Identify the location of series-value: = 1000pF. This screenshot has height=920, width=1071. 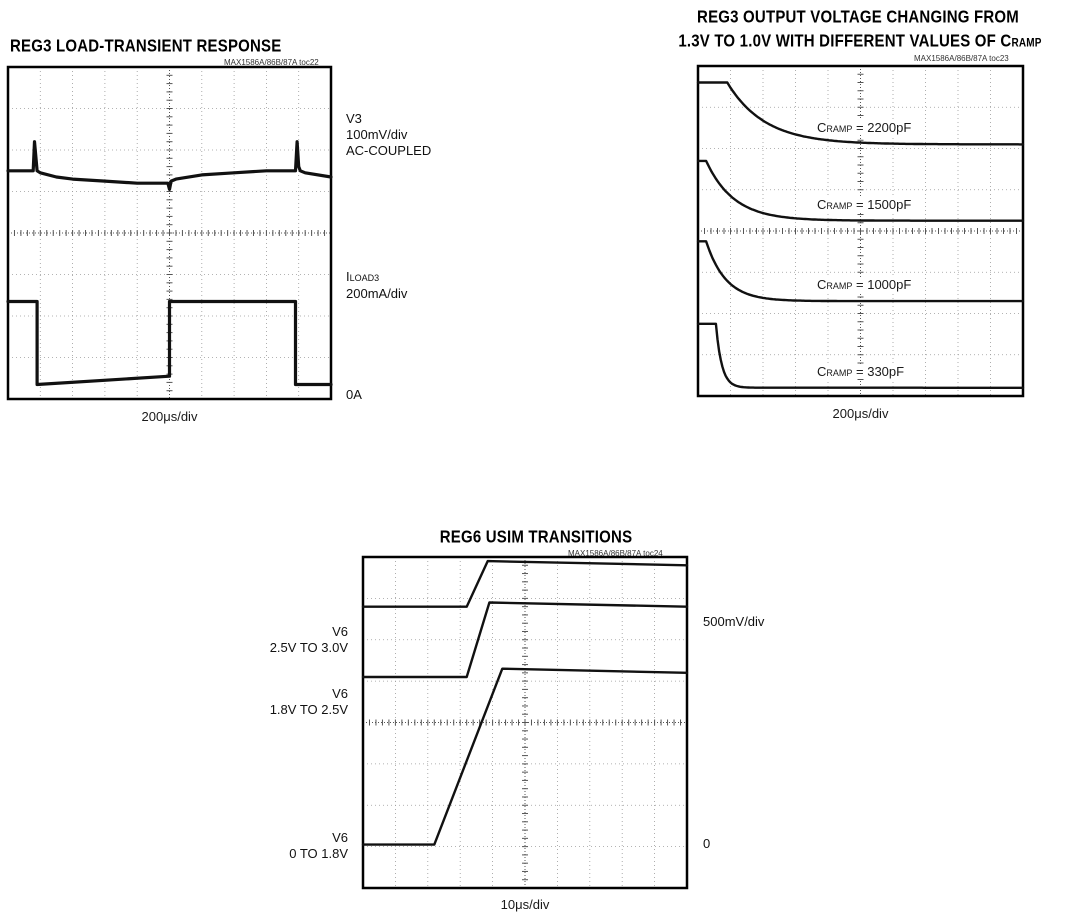
(882, 285).